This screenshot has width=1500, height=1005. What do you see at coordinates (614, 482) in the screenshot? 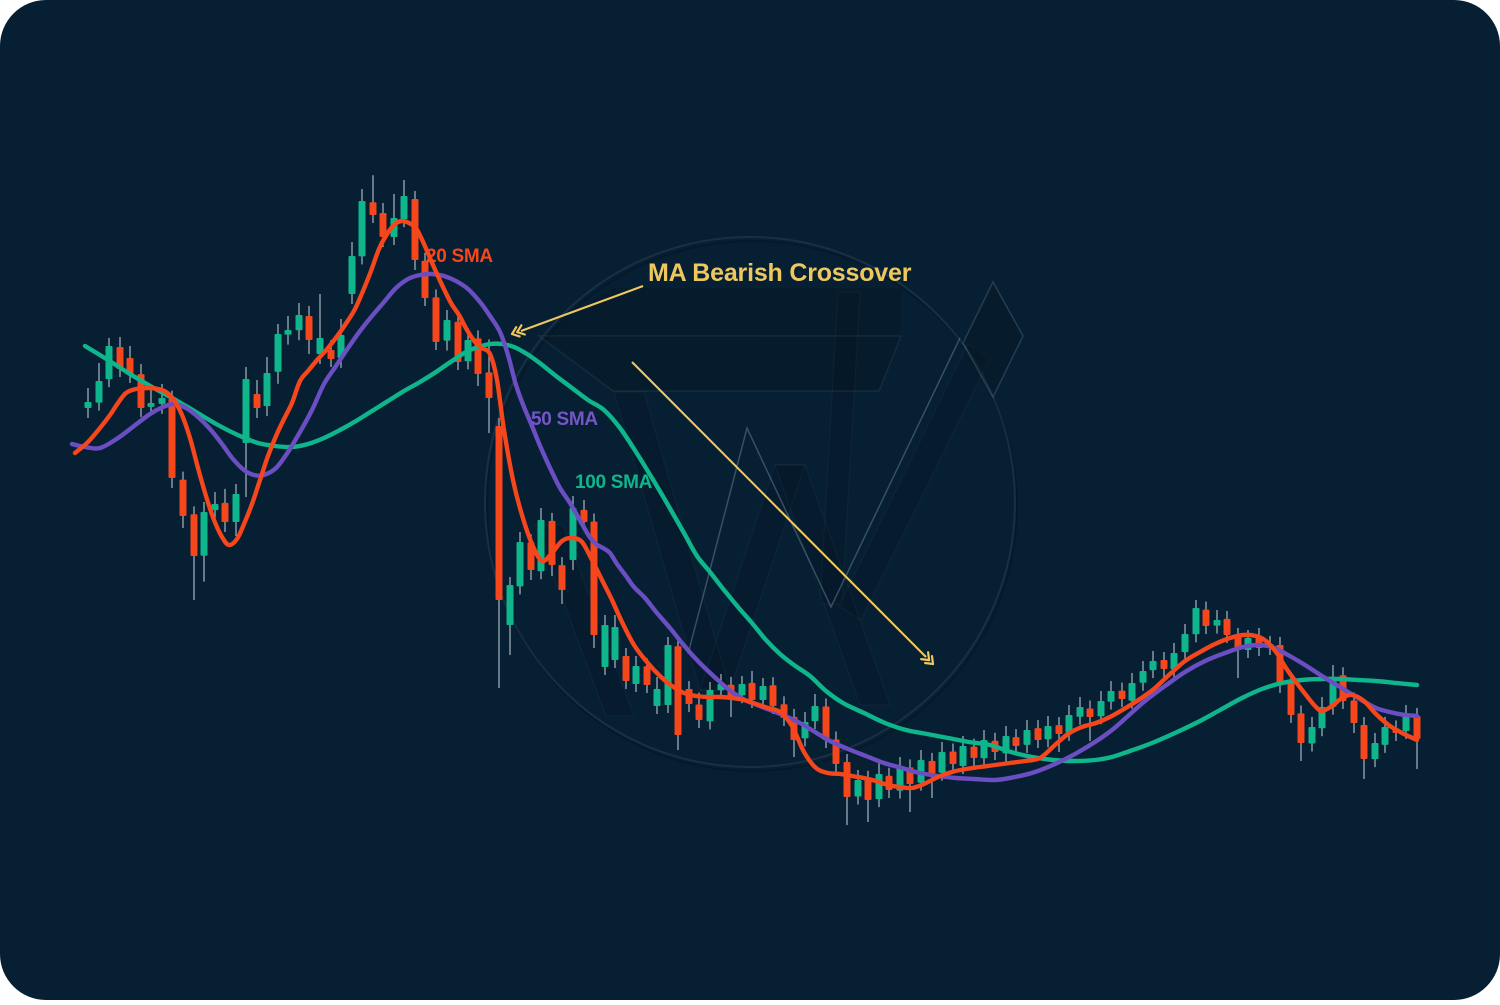
I see `svg-text: 100 SMA` at bounding box center [614, 482].